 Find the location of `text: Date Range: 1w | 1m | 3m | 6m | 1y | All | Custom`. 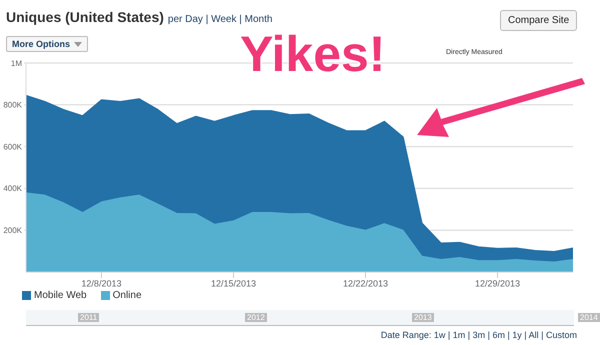

text: Date Range: 1w | 1m | 3m | 6m | 1y | All | Custom is located at coordinates (478, 335).